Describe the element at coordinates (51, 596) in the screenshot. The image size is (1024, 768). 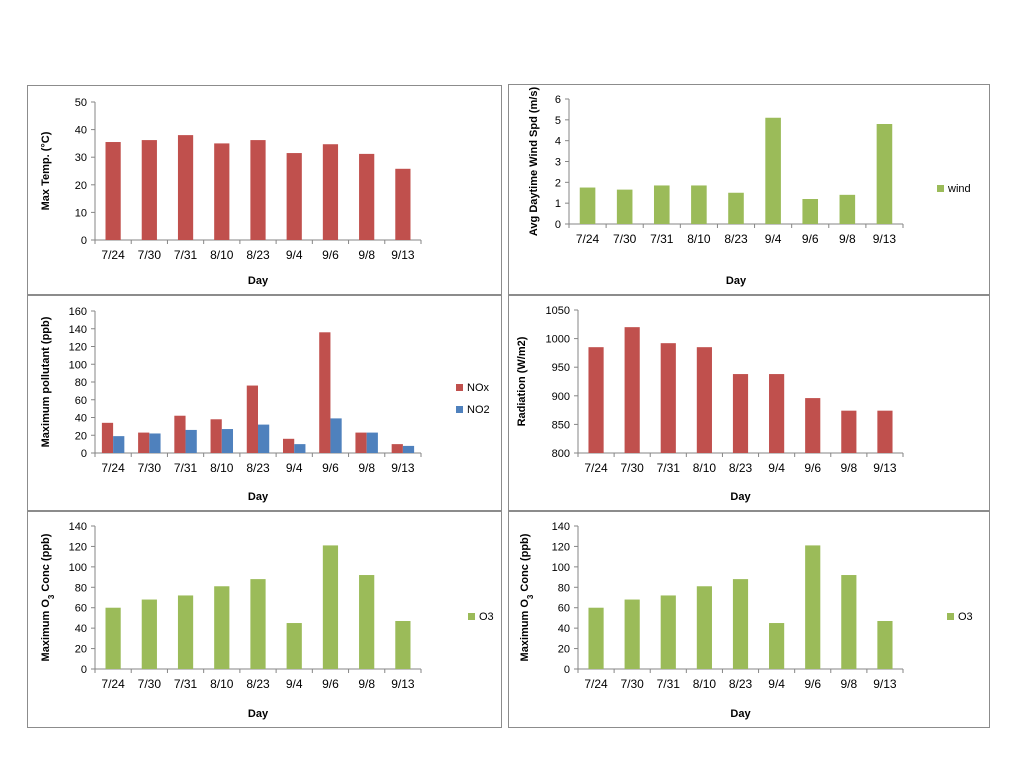
I see `y-axis-title-subscript: 3` at that location.